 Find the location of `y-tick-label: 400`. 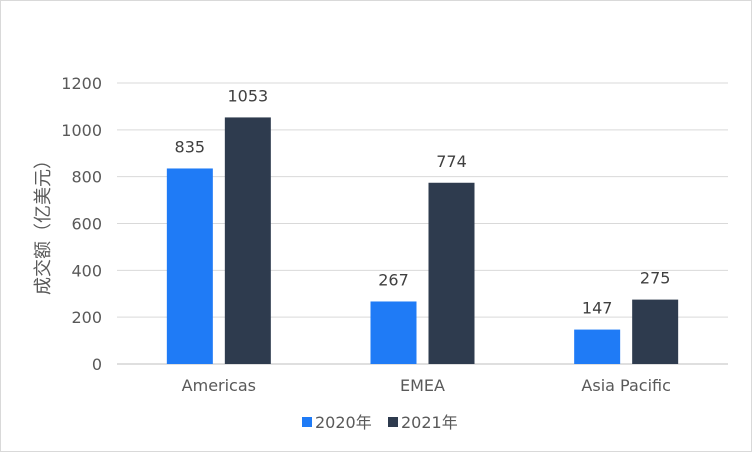

y-tick-label: 400 is located at coordinates (86, 270).